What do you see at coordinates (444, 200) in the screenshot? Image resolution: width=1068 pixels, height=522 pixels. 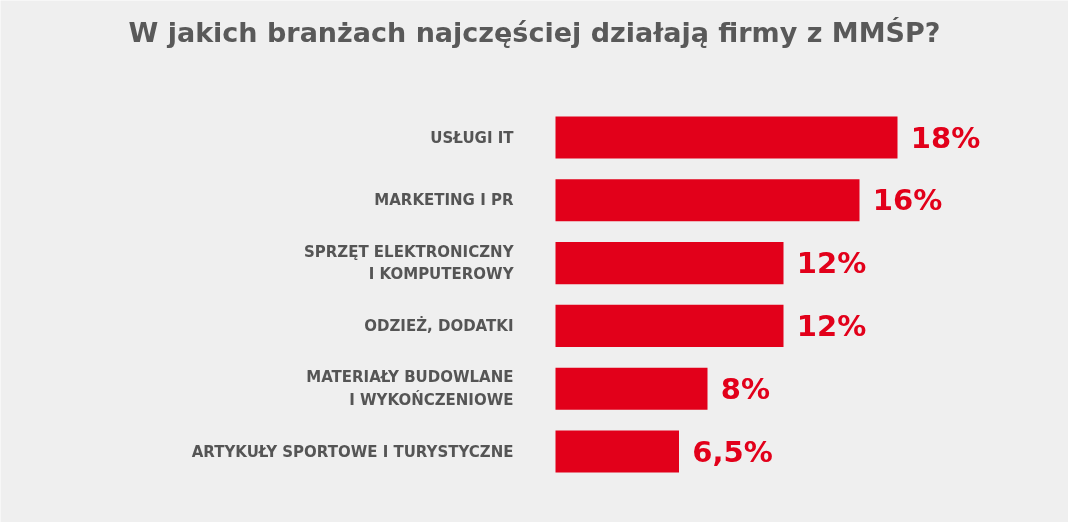 I see `y-tick-label: MARKETING I PR` at bounding box center [444, 200].